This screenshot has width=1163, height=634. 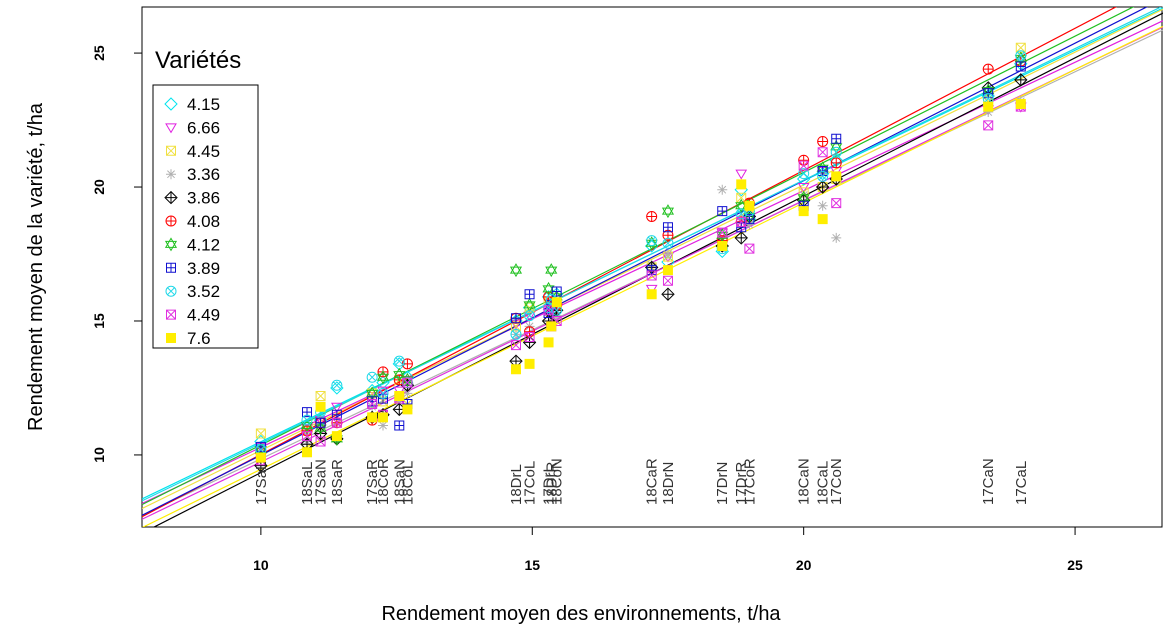 I want to click on environment-label: 18CoN, so click(x=557, y=481).